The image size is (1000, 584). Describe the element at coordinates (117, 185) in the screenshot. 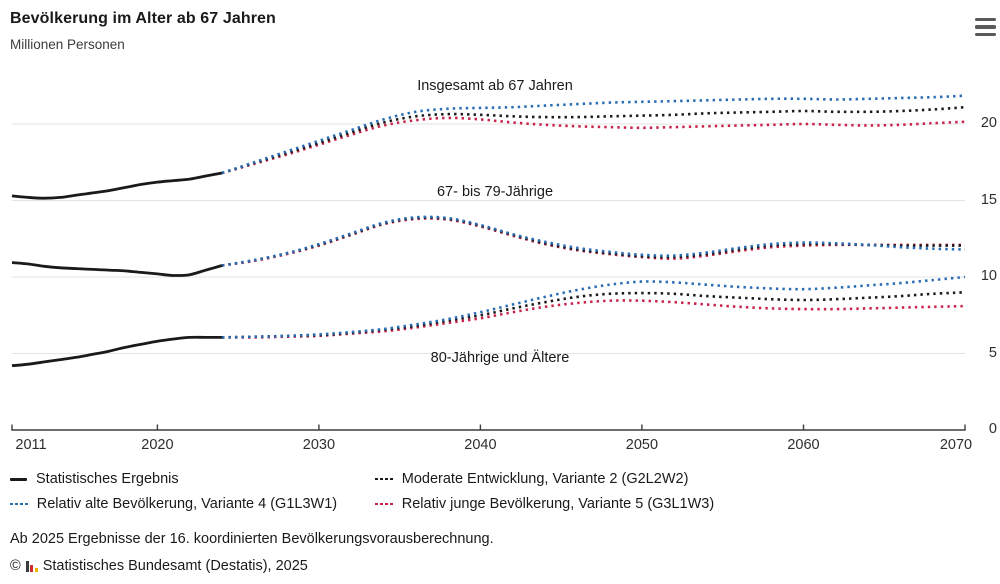

I see `series-total-statistisch` at that location.